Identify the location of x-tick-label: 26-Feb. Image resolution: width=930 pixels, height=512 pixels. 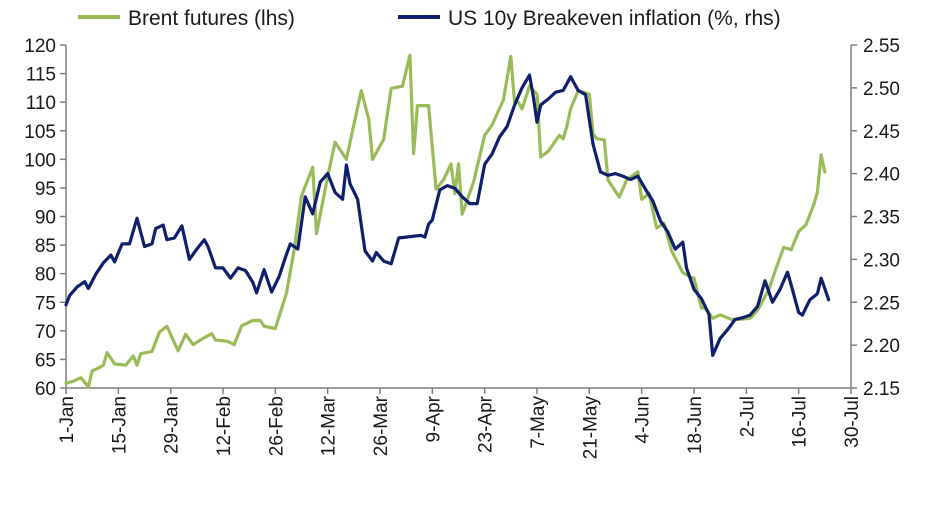
(276, 426).